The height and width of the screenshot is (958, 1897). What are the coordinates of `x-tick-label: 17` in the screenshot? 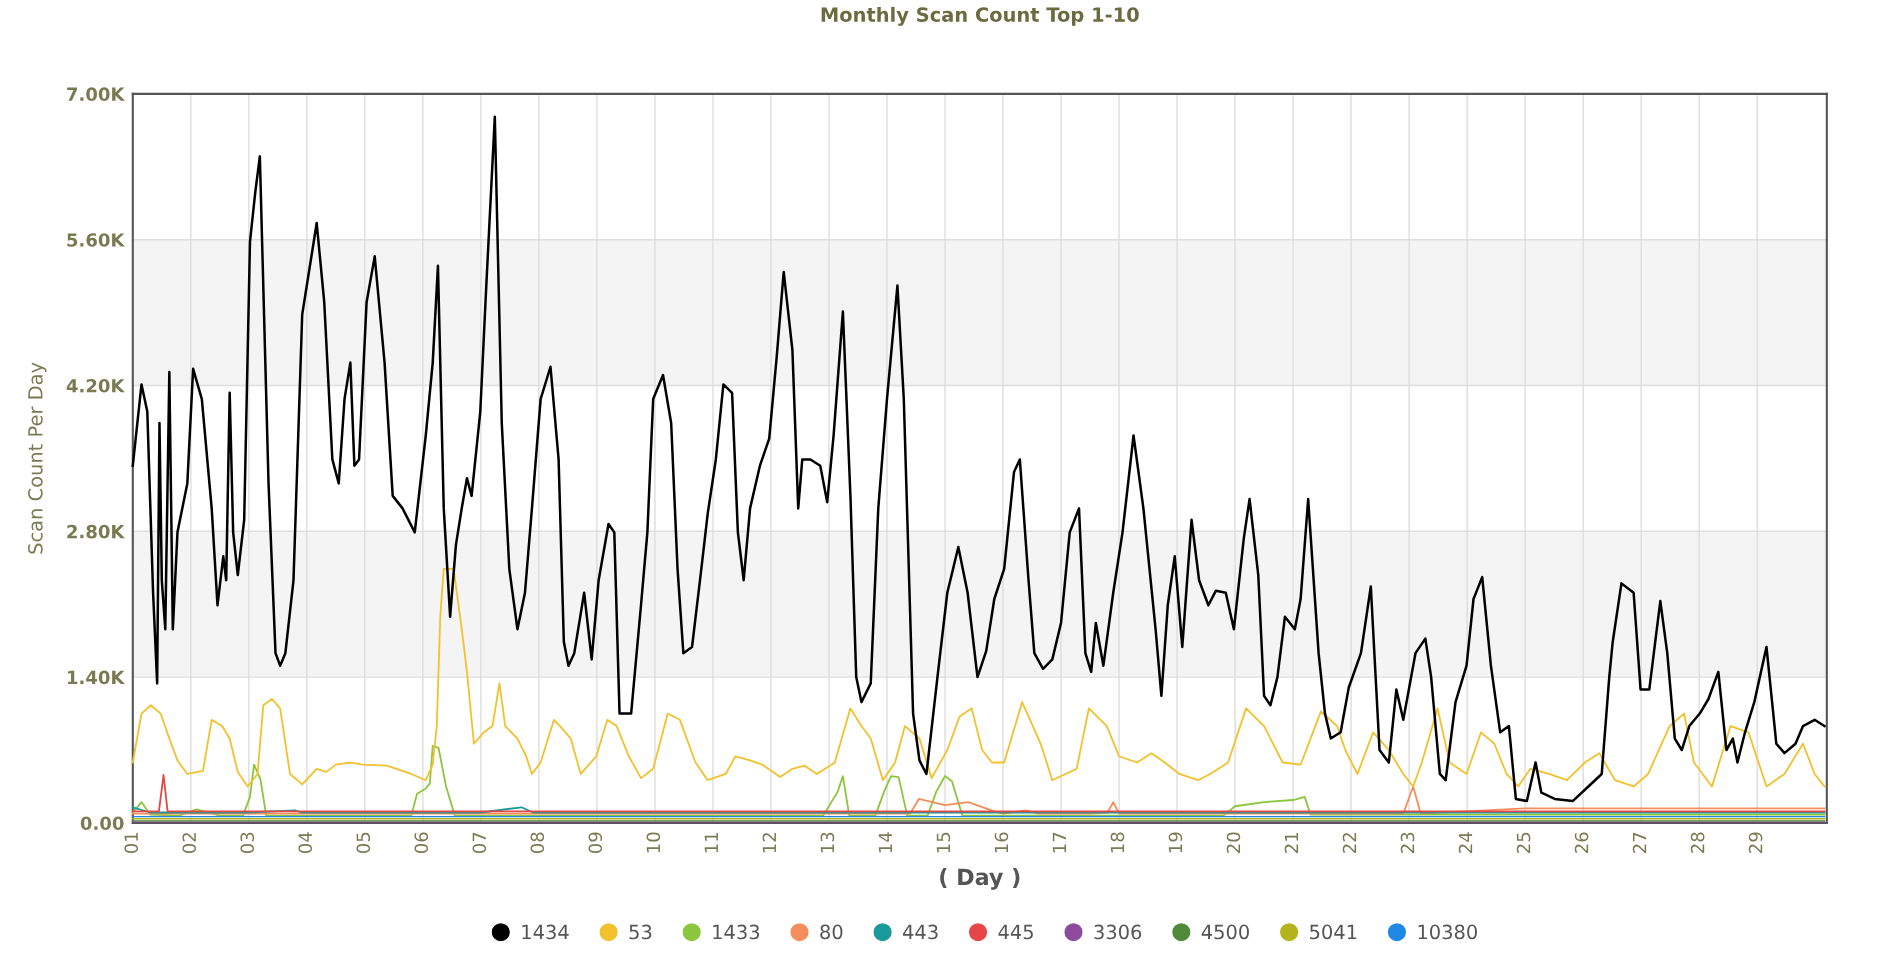 It's located at (1059, 842).